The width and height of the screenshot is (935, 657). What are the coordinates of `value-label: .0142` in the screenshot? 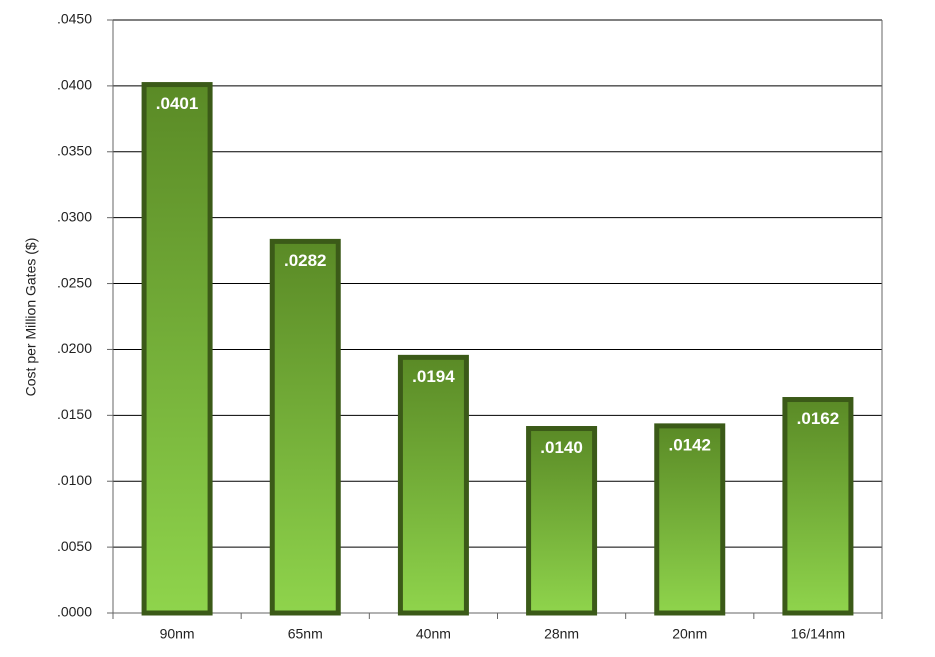 It's located at (689, 444).